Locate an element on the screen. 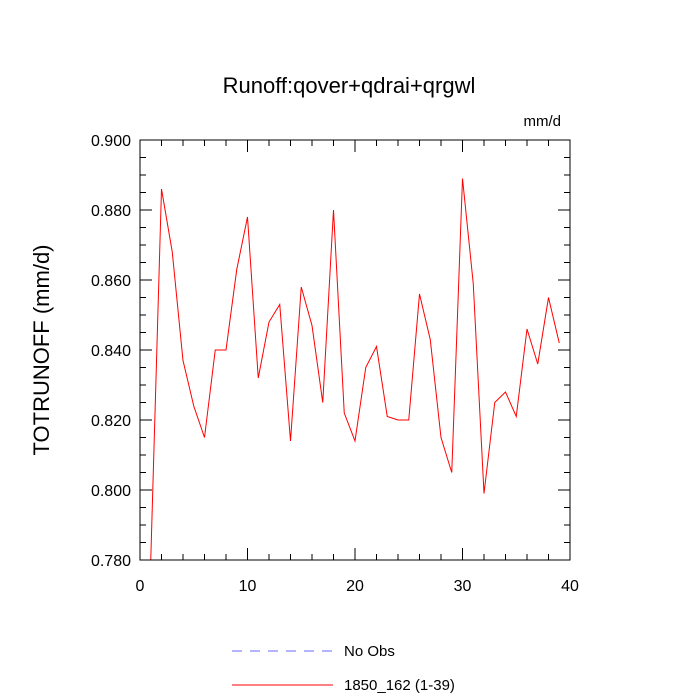  legend: No Obs 1850_162 (1-39) is located at coordinates (343, 668).